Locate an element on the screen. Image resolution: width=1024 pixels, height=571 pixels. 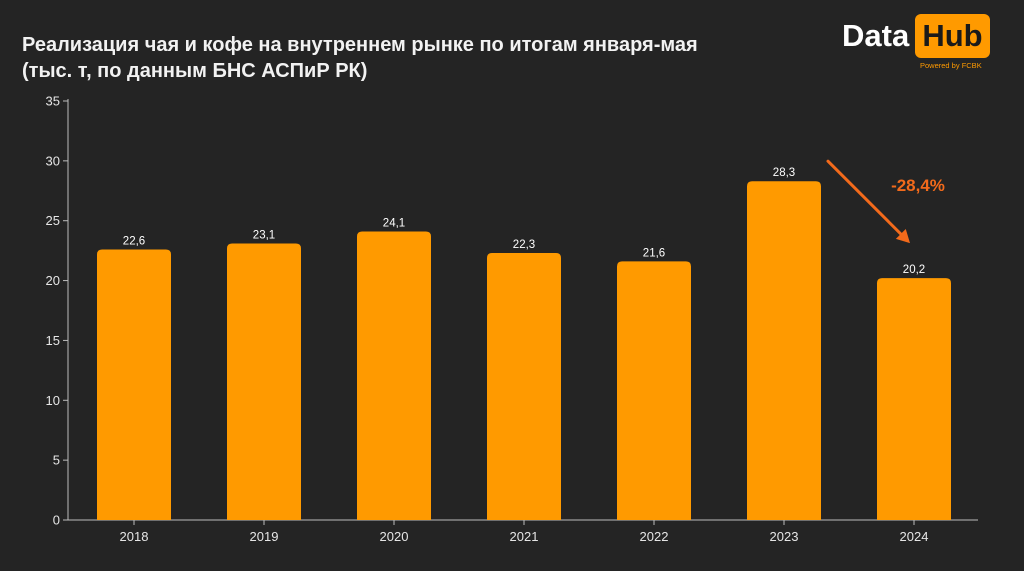
y-tick-label: 0 is located at coordinates (56, 520).